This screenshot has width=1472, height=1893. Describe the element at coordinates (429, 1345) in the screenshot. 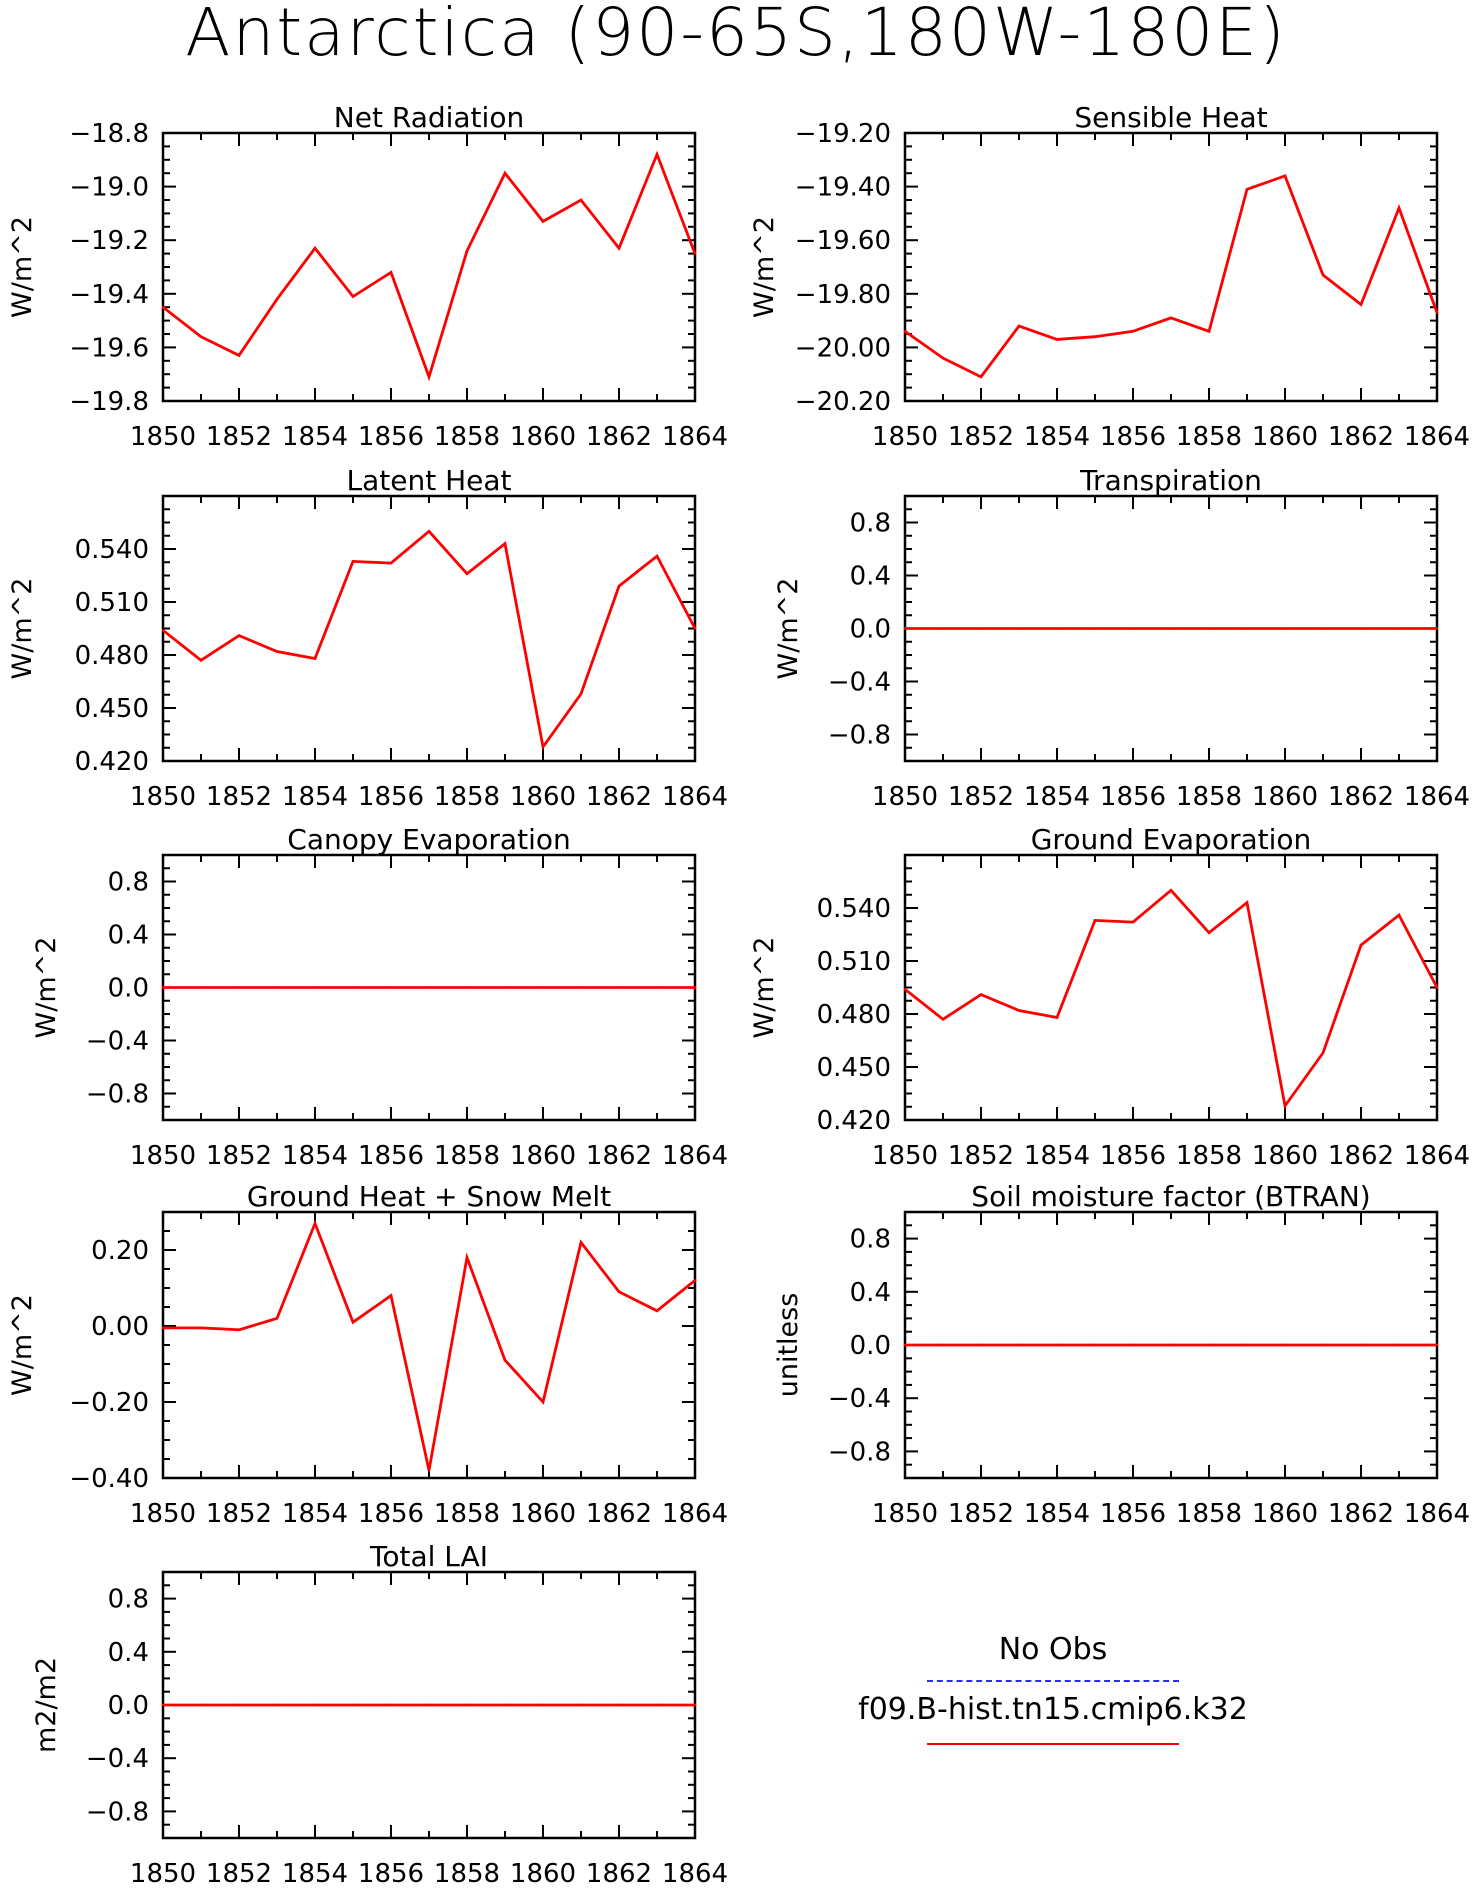

I see `plot-frame` at that location.